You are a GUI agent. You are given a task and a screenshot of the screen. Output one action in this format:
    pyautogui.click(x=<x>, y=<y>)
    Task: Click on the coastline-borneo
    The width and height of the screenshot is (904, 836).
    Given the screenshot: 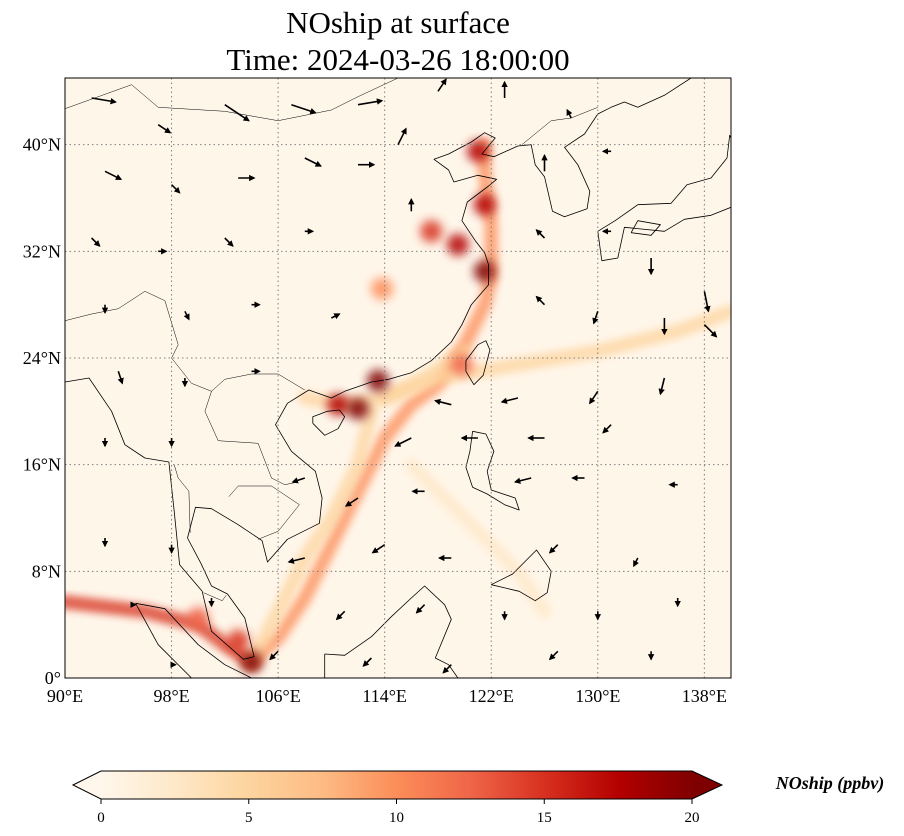 What is the action you would take?
    pyautogui.click(x=391, y=631)
    